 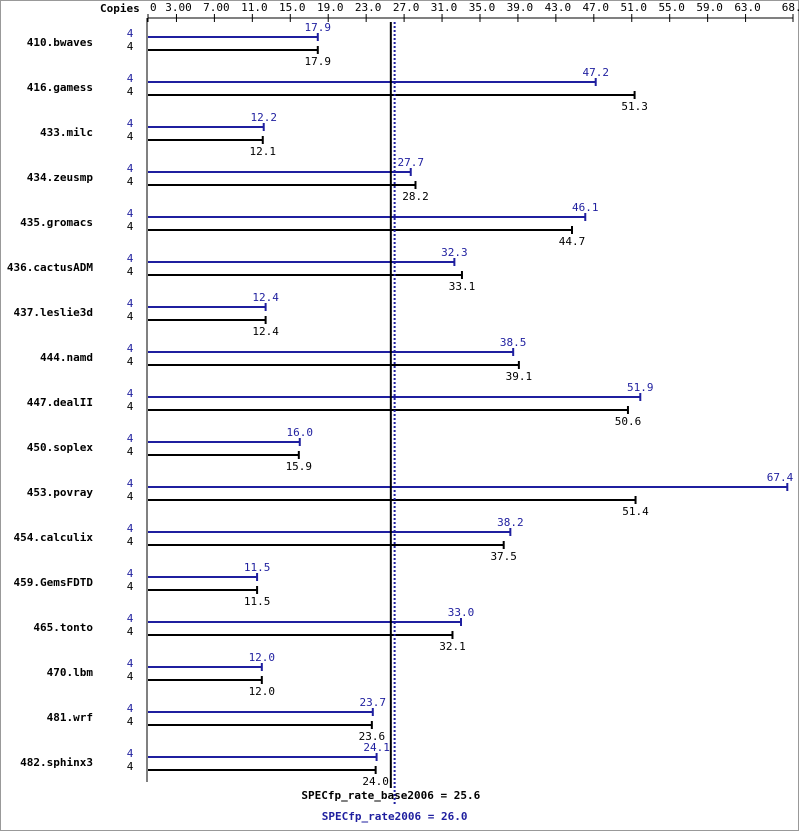 What do you see at coordinates (70, 717) in the screenshot?
I see `category-label: 481.wrf` at bounding box center [70, 717].